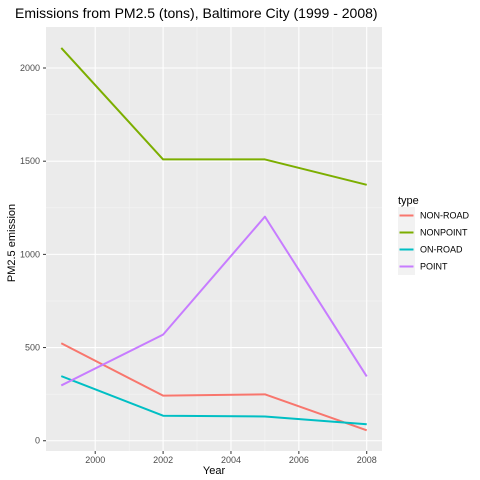 The height and width of the screenshot is (480, 480). I want to click on x-tick-label: 2008, so click(367, 460).